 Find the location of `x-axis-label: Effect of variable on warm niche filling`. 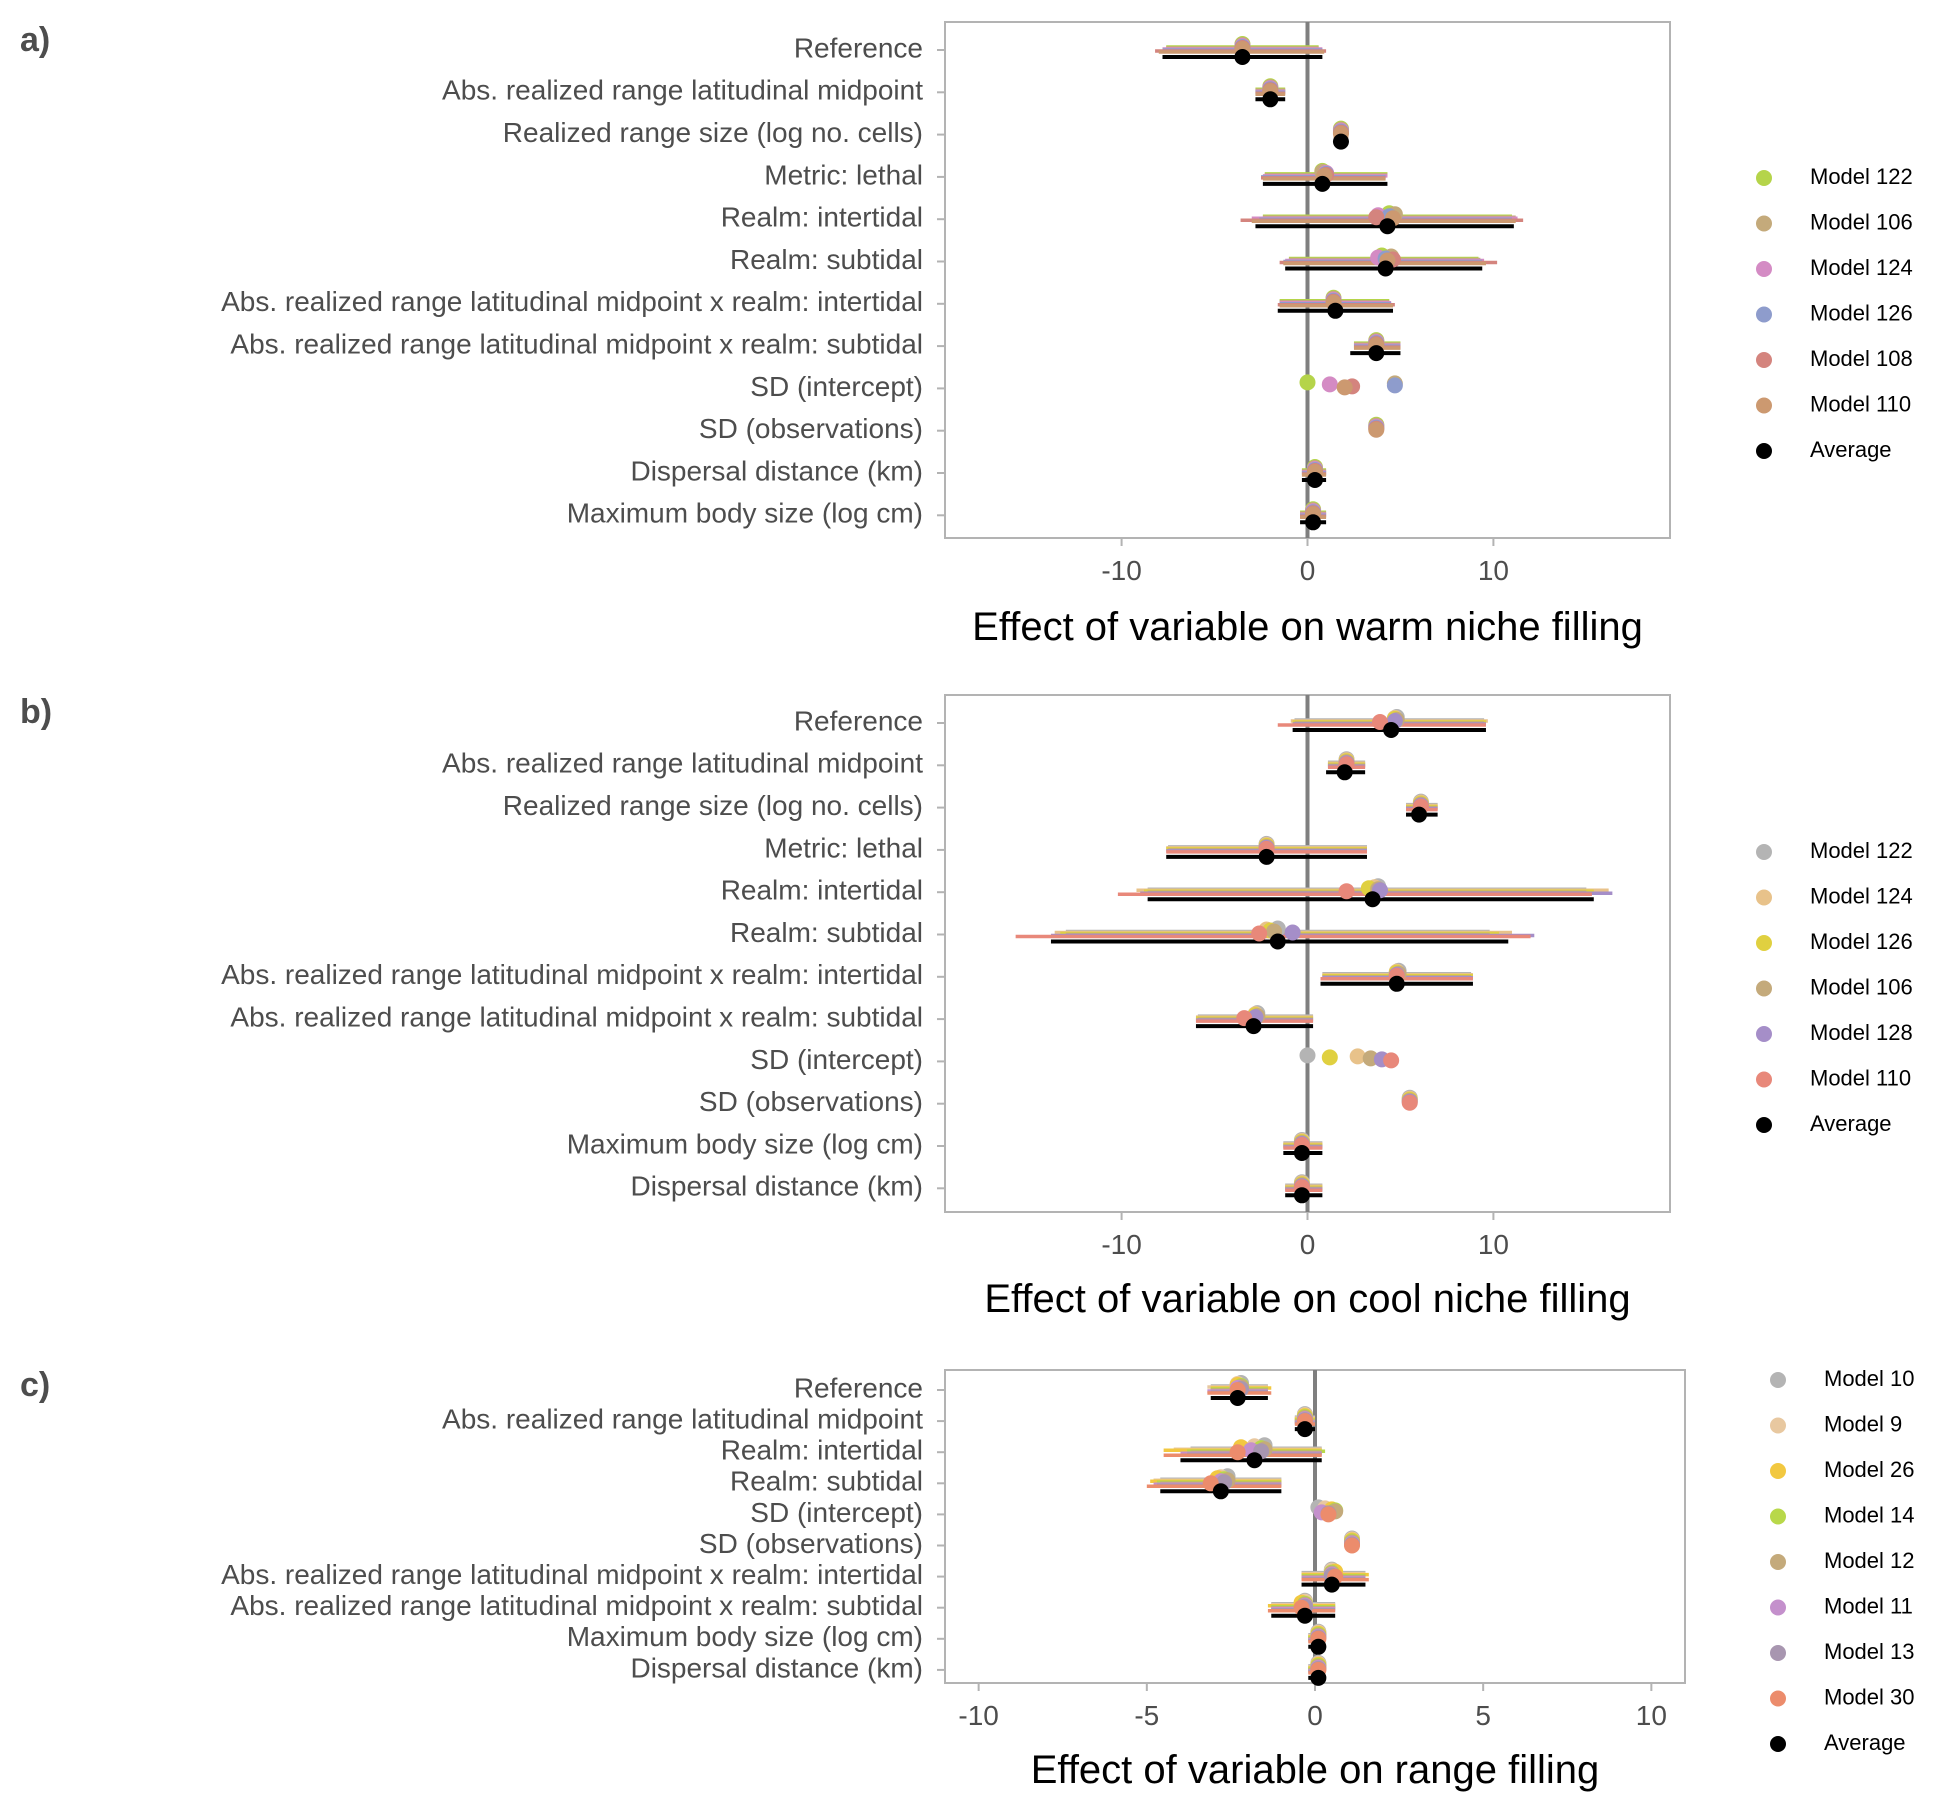

x-axis-label: Effect of variable on warm niche filling is located at coordinates (1307, 627).